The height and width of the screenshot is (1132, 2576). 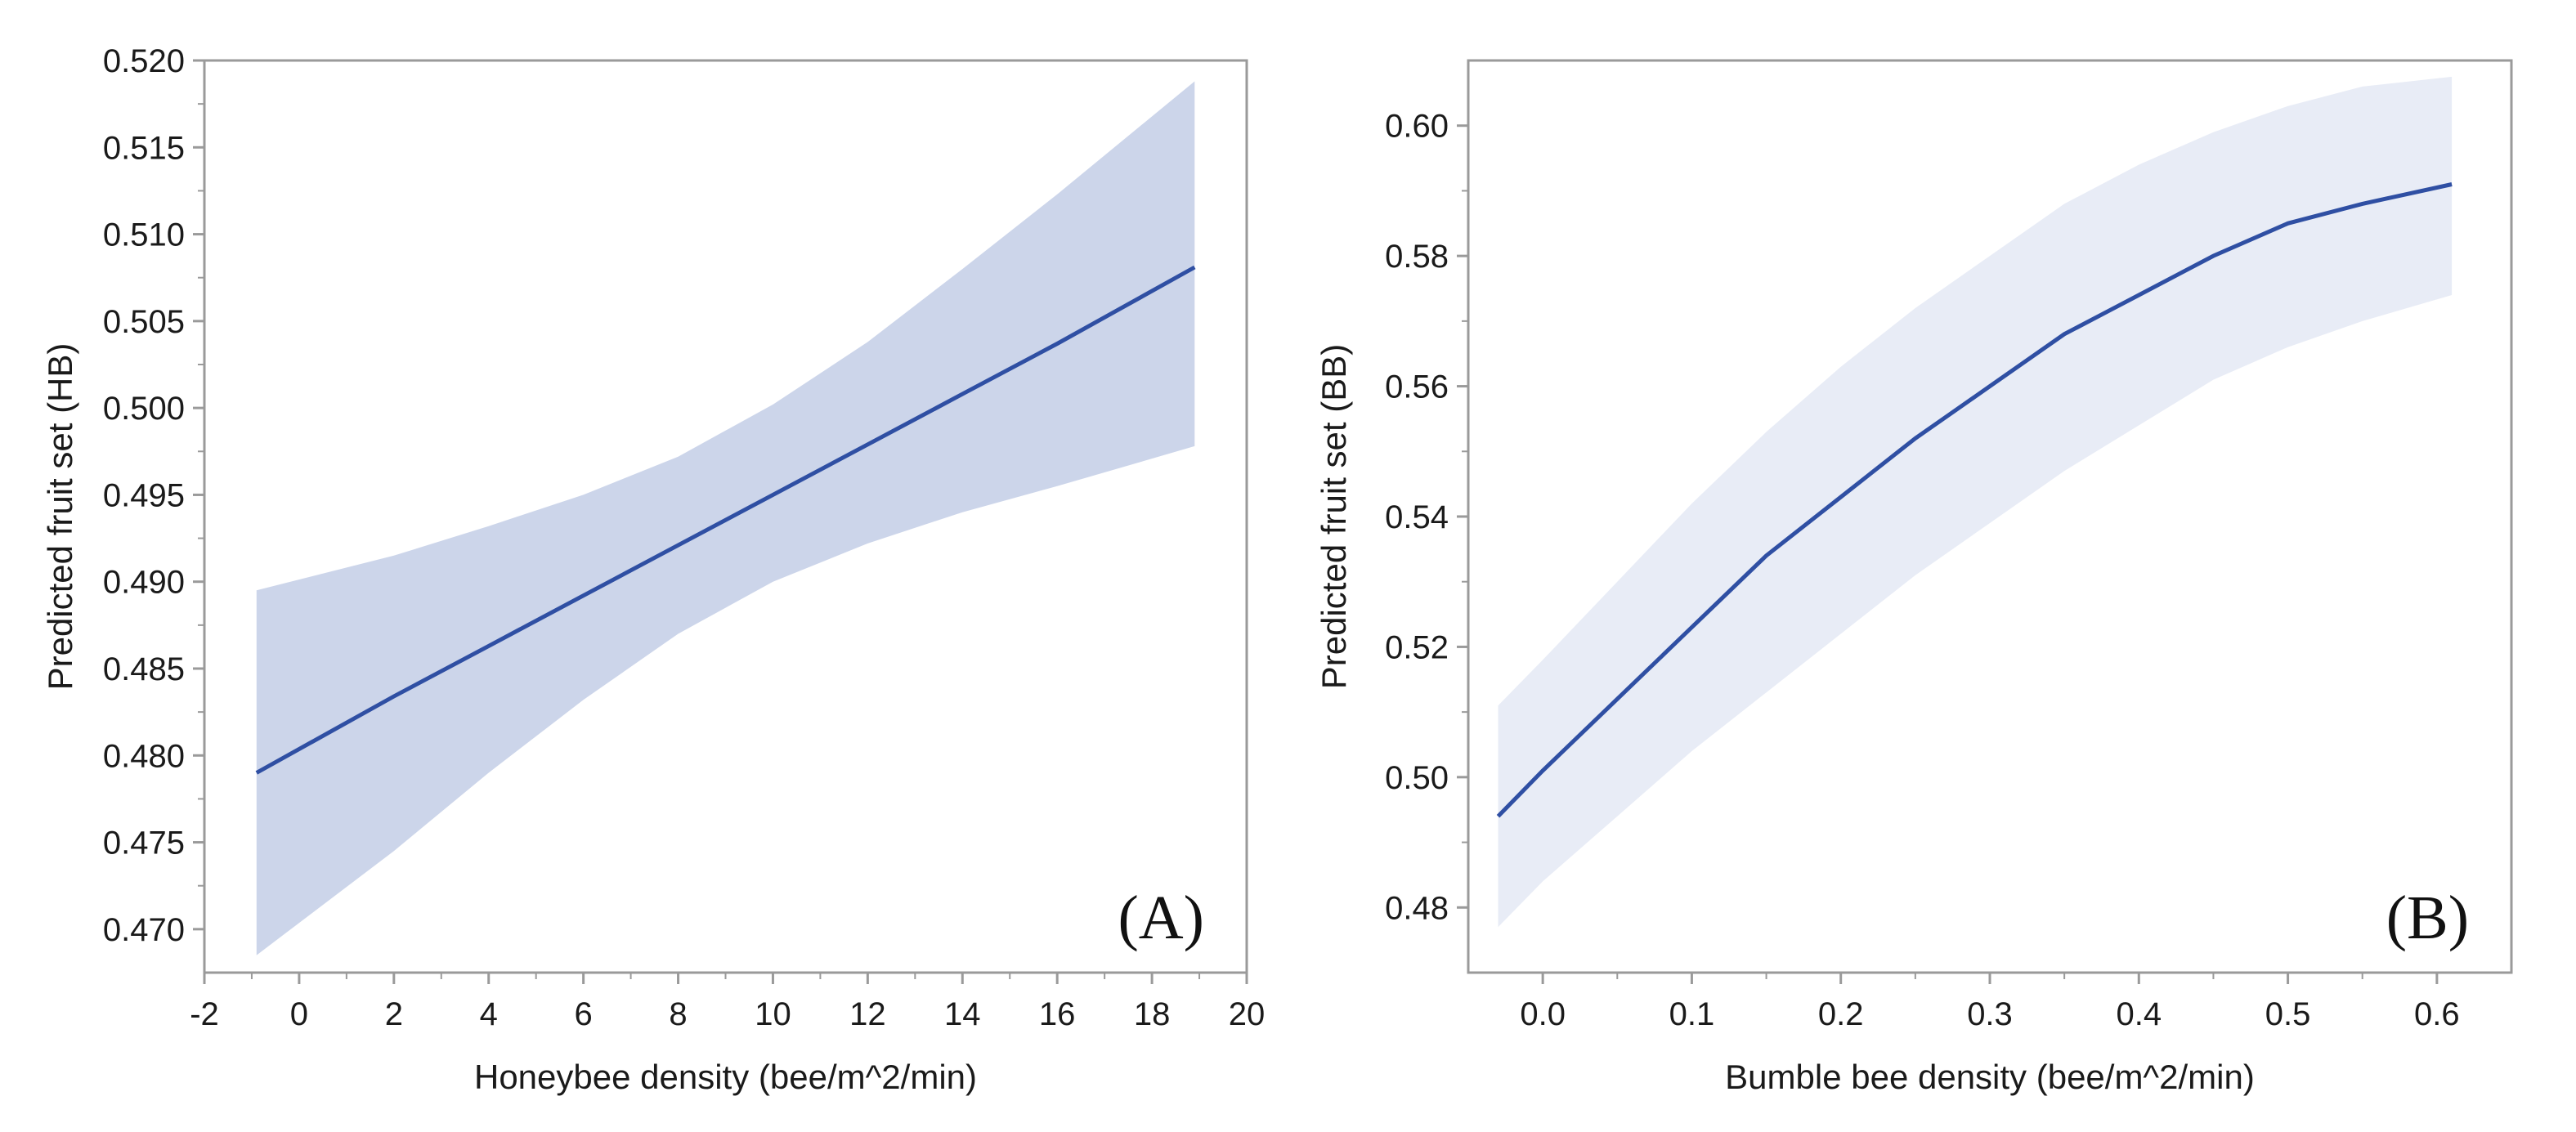 I want to click on y-tick-label: 0.56, so click(x=1417, y=387).